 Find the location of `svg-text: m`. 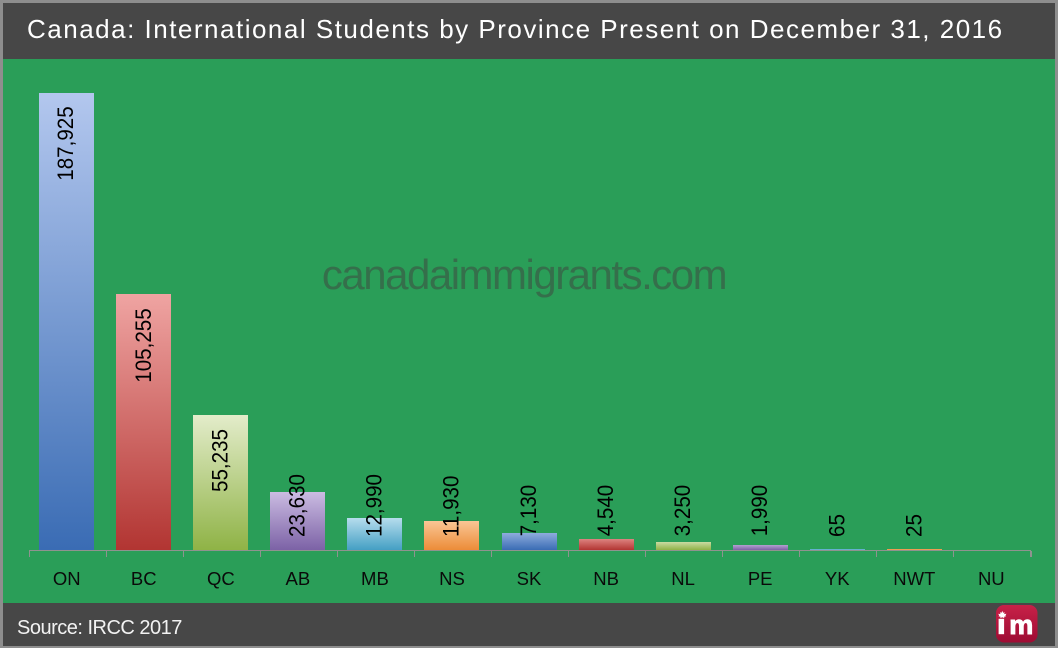

svg-text: m is located at coordinates (1021, 625).